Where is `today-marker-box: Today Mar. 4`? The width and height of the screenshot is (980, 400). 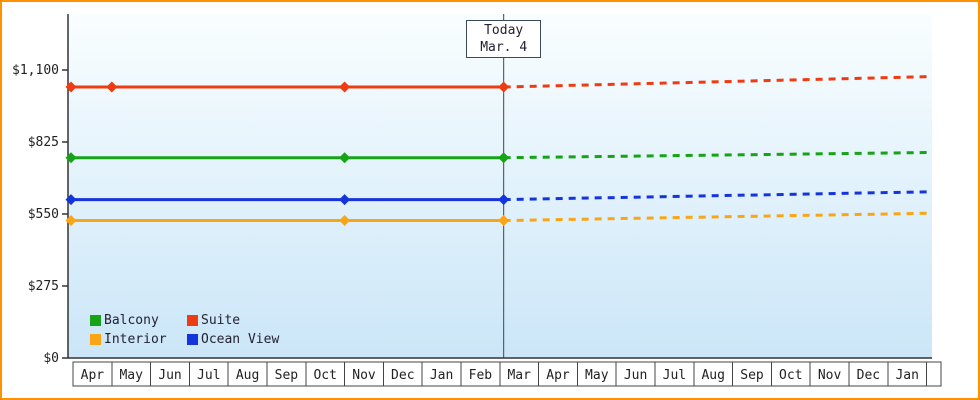
today-marker-box: Today Mar. 4 is located at coordinates (504, 39).